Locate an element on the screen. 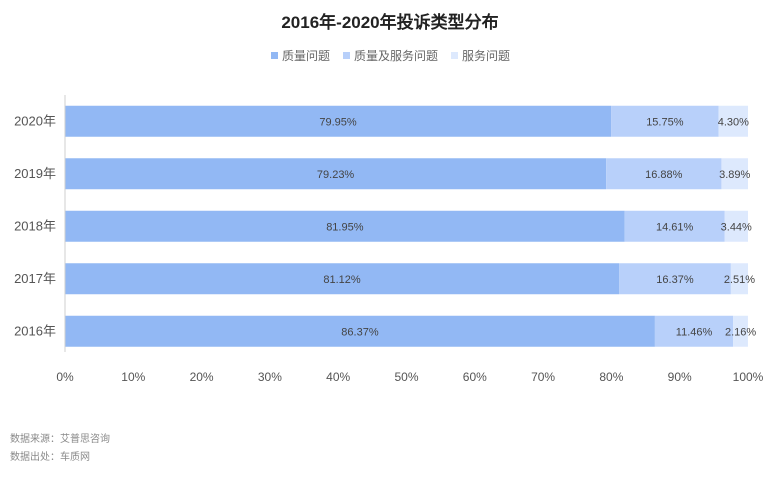 The height and width of the screenshot is (484, 779). chart-title: 2016年-2020年投诉类型分布 is located at coordinates (389, 22).